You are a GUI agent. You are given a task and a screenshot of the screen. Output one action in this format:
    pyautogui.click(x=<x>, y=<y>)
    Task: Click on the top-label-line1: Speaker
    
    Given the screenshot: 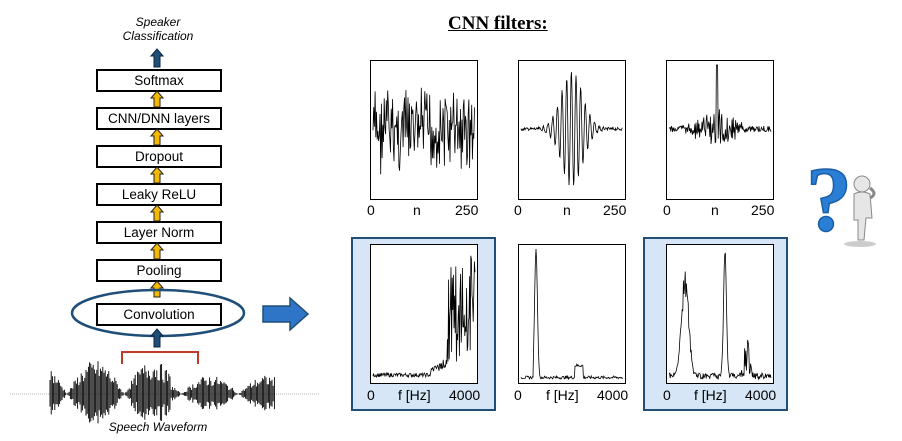 What is the action you would take?
    pyautogui.click(x=158, y=22)
    